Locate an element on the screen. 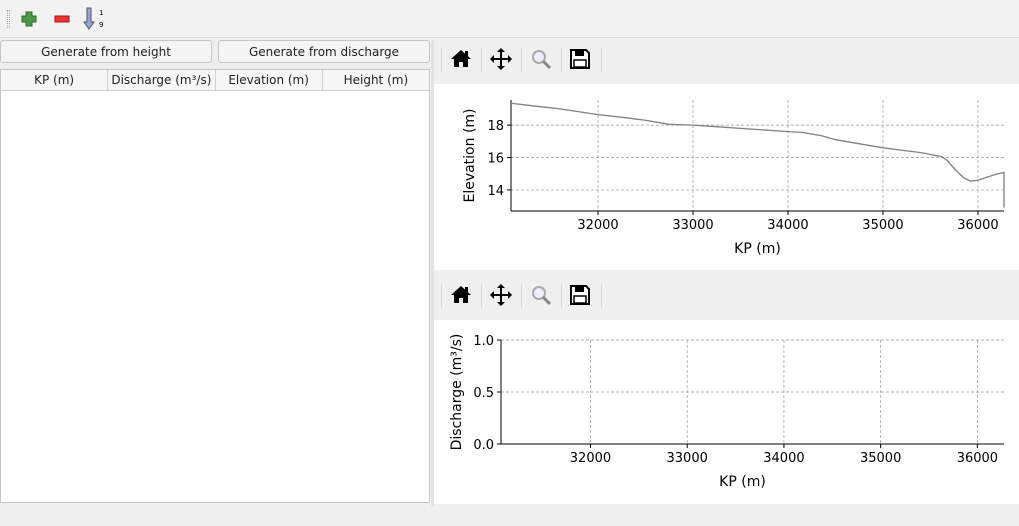 This screenshot has height=526, width=1019. y-tick-label: 0.0 is located at coordinates (483, 445).